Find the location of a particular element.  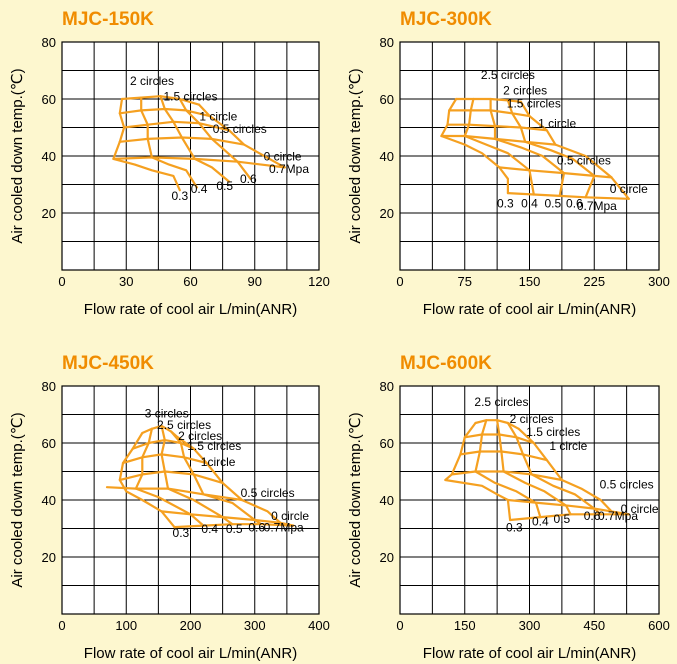

x-tick-label: 400 is located at coordinates (319, 625).